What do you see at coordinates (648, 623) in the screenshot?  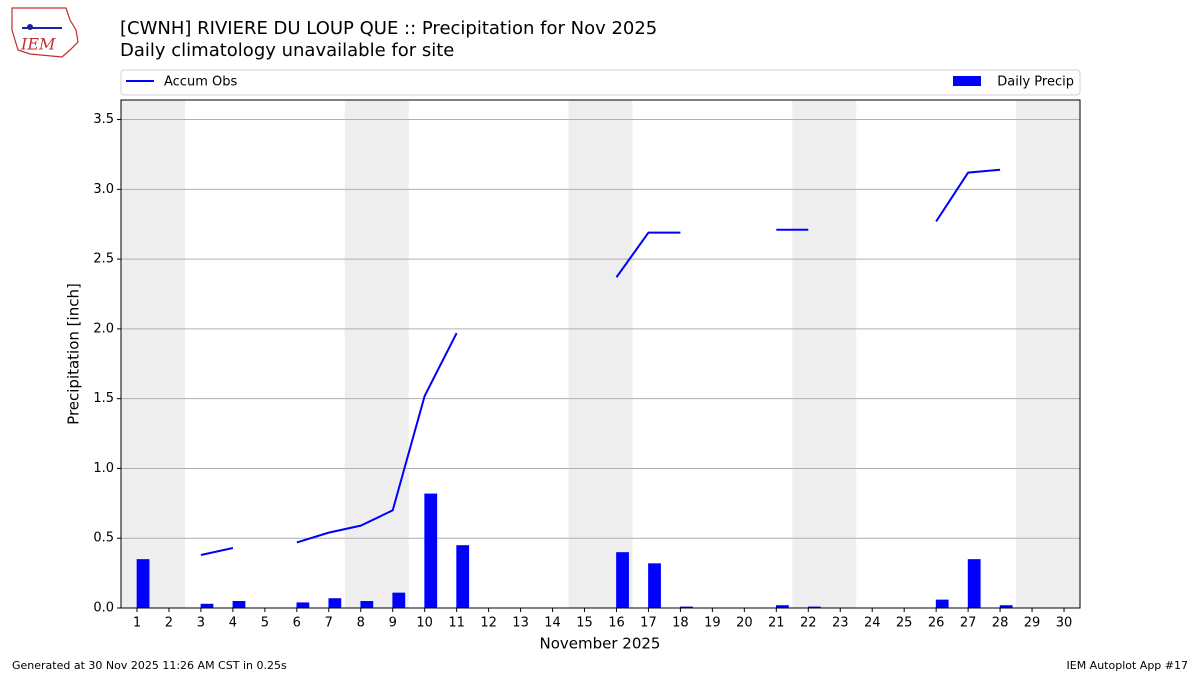 I see `x-tick-label: 17` at bounding box center [648, 623].